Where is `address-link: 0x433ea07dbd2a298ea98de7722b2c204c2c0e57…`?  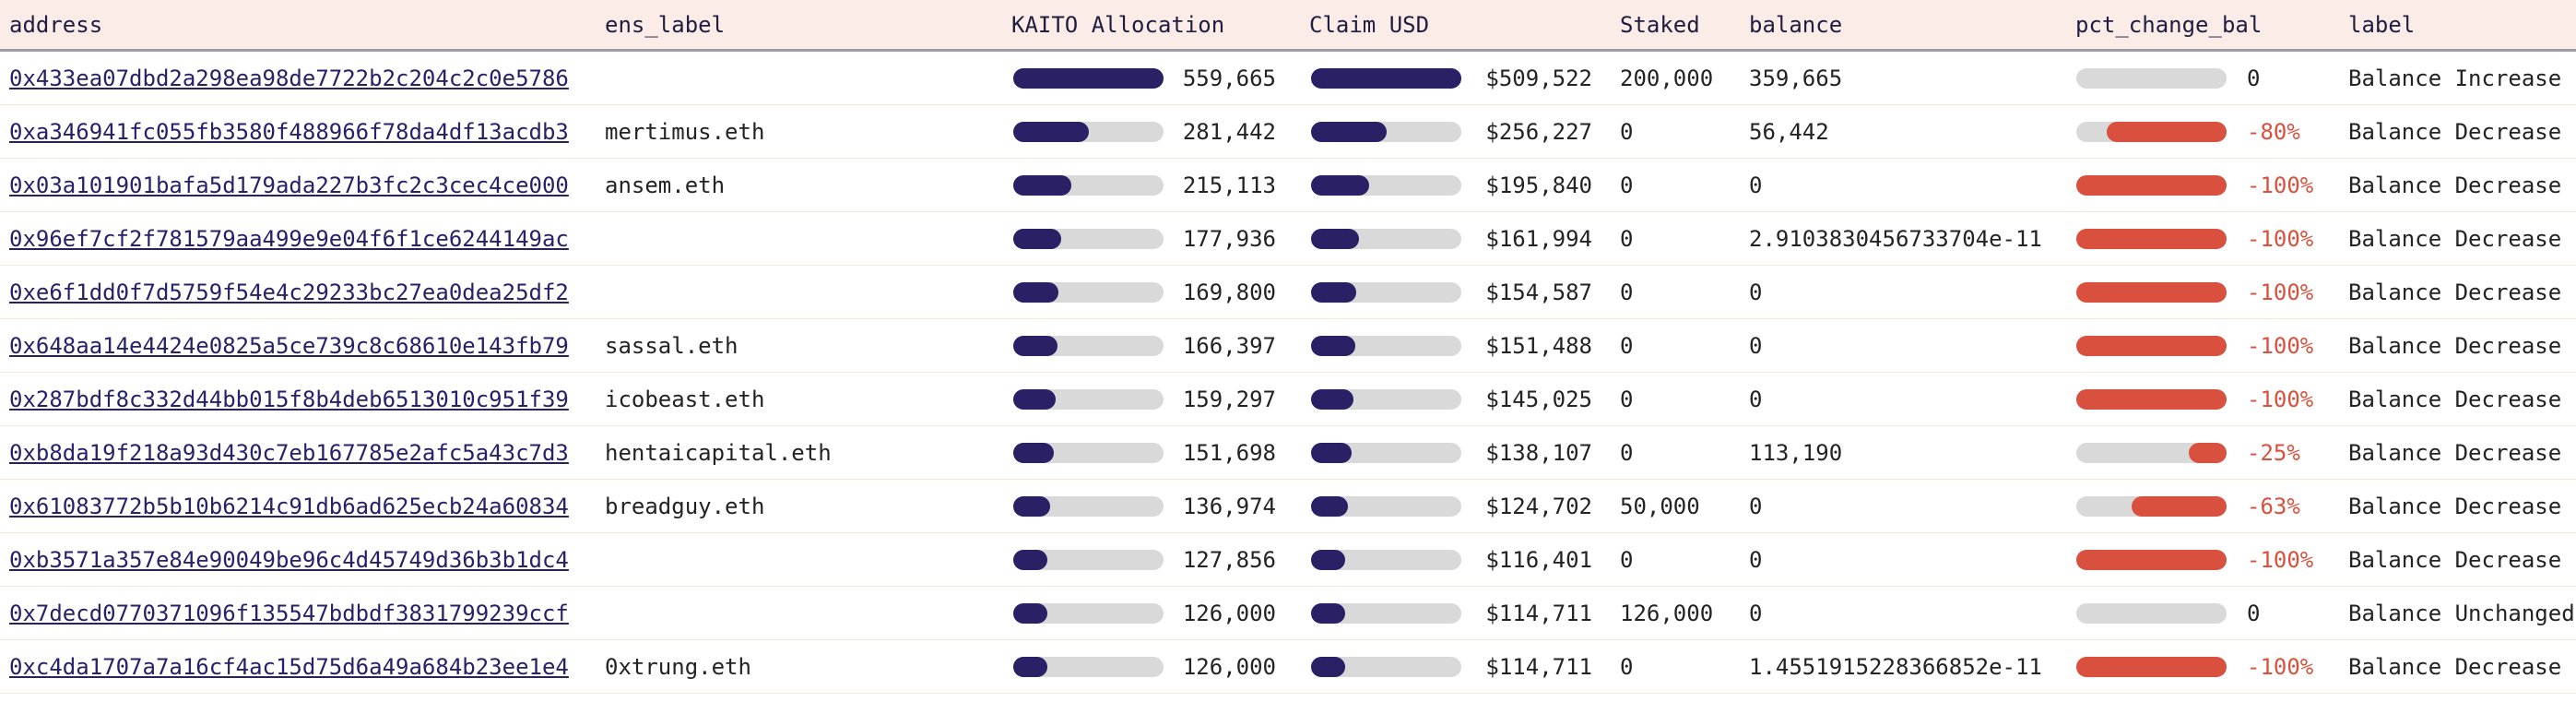 address-link: 0x433ea07dbd2a298ea98de7722b2c204c2c0e57… is located at coordinates (289, 78).